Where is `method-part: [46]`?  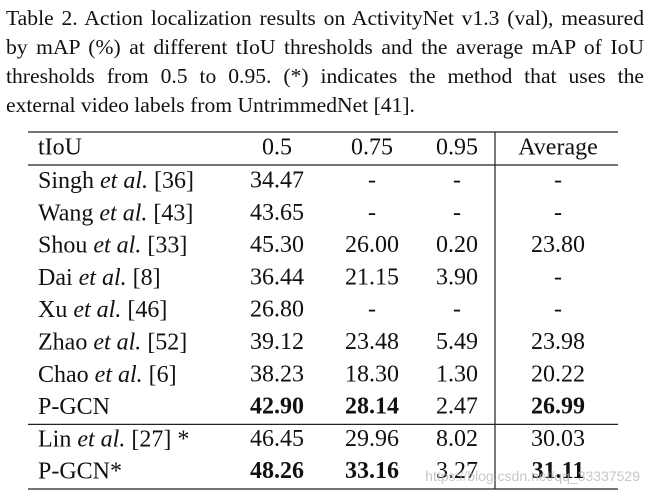
method-part: [46] is located at coordinates (147, 310).